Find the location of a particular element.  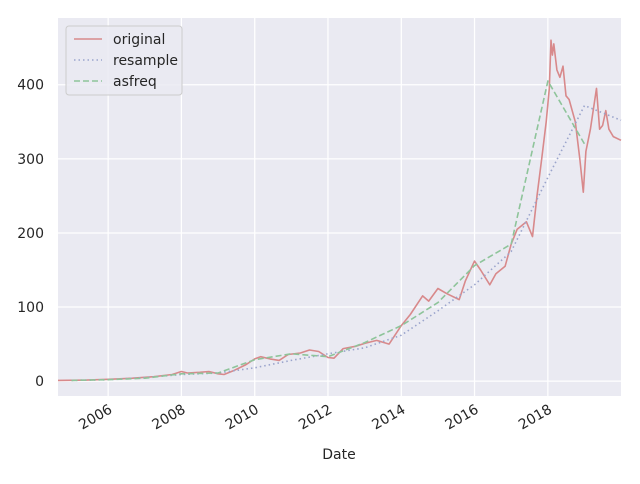

legend-frame is located at coordinates (124, 60).